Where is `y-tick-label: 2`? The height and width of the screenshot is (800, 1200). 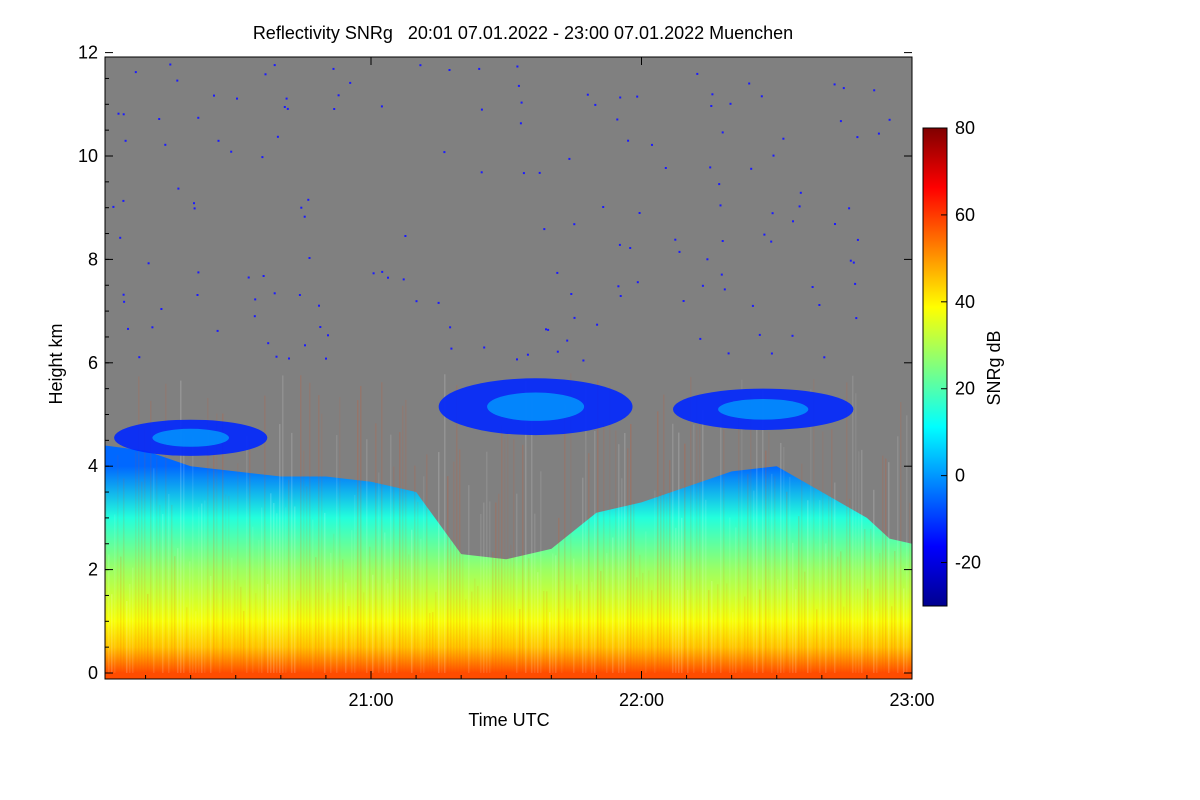 y-tick-label: 2 is located at coordinates (93, 570).